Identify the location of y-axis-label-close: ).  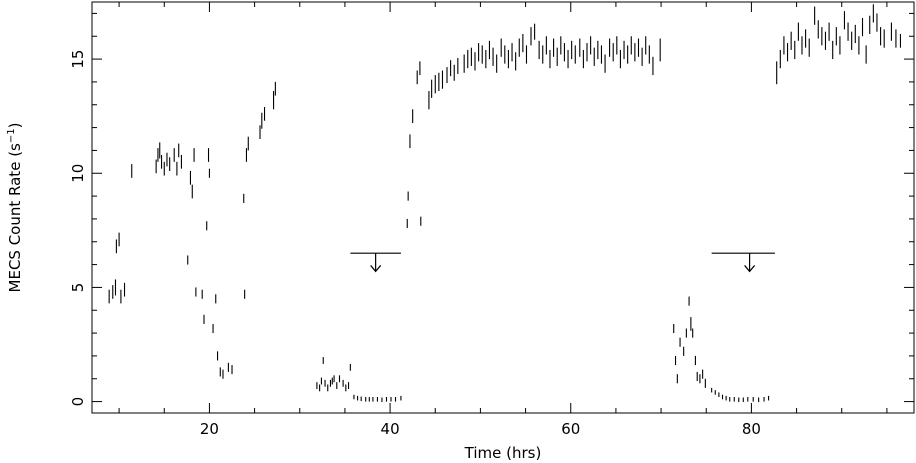
(15, 126).